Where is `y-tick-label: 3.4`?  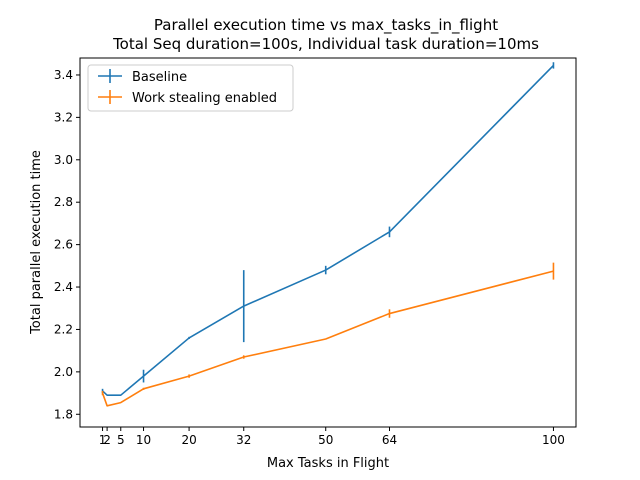
y-tick-label: 3.4 is located at coordinates (63, 75).